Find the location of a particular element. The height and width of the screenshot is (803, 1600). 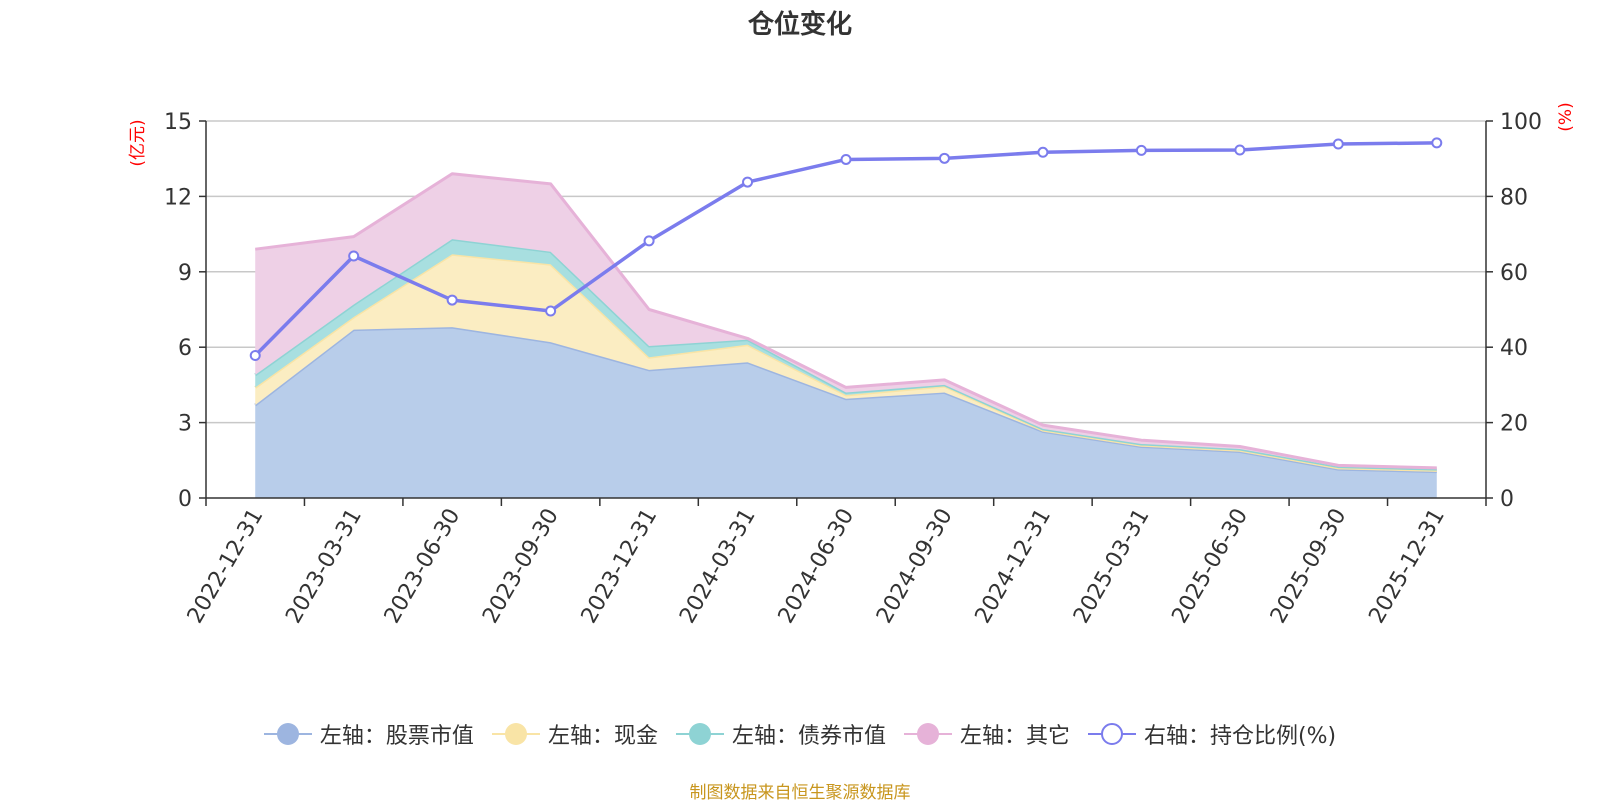

x-axis-tick-label: 2024-06-30 is located at coordinates (817, 566).